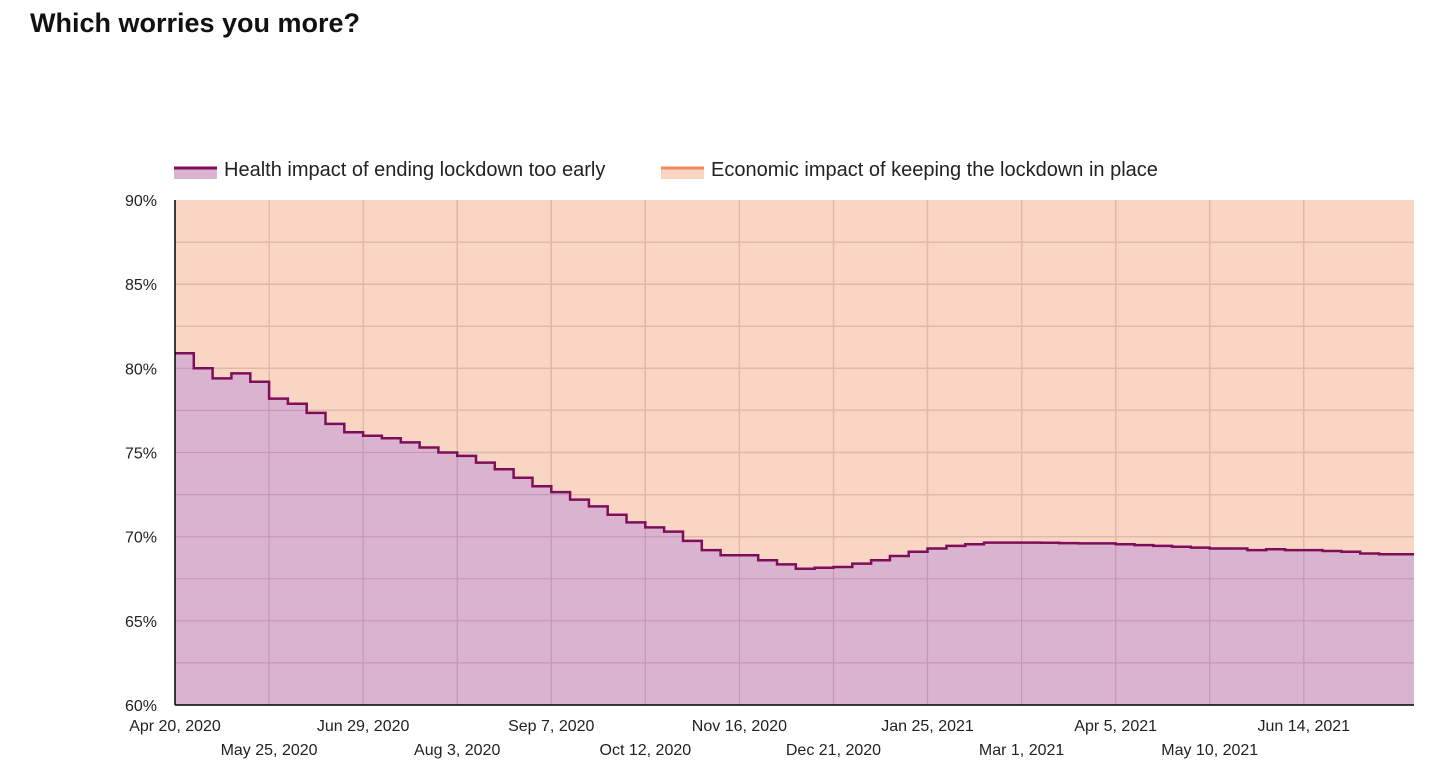 The image size is (1446, 783). Describe the element at coordinates (175, 726) in the screenshot. I see `x-tick-label: Apr 20, 2020` at that location.